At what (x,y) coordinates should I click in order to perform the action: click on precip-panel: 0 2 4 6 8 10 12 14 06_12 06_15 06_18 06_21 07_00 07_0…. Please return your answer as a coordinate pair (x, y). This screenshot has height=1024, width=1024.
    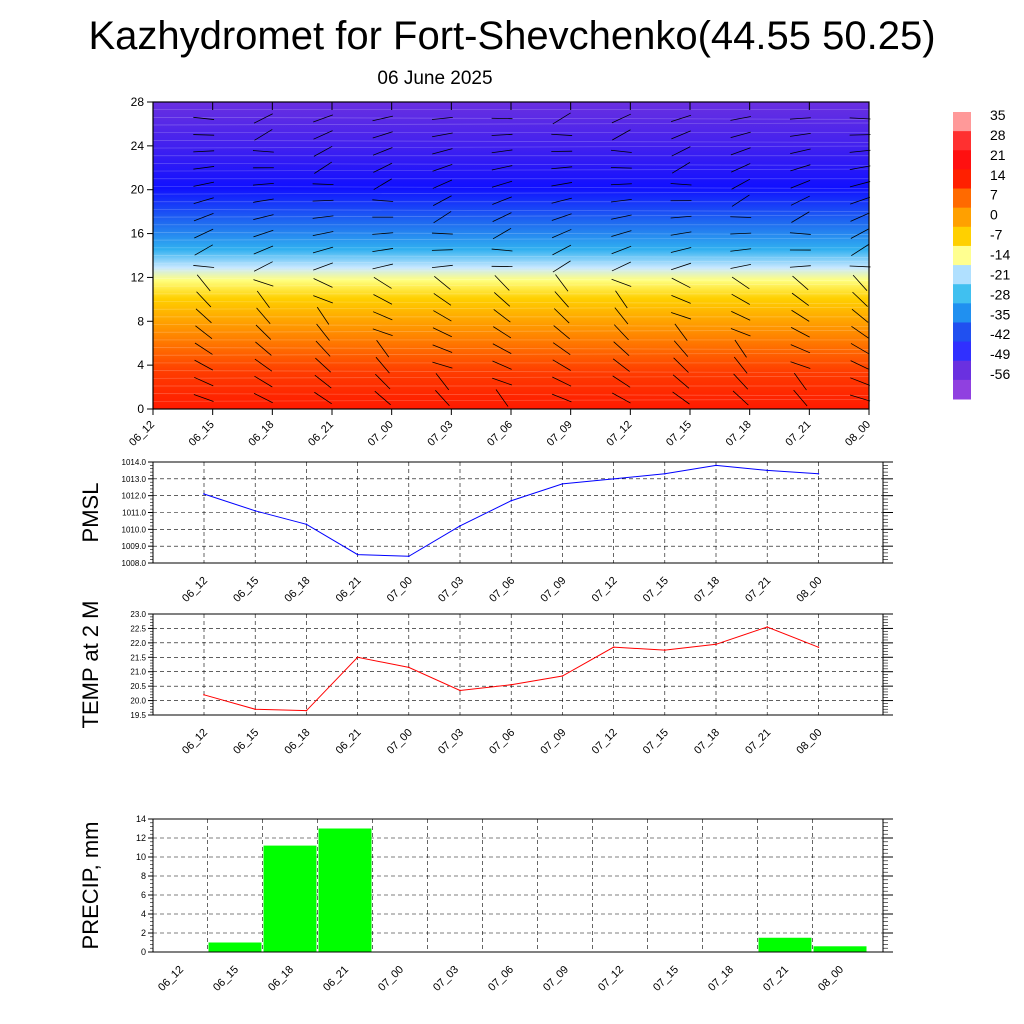
    Looking at the image, I should click on (485, 904).